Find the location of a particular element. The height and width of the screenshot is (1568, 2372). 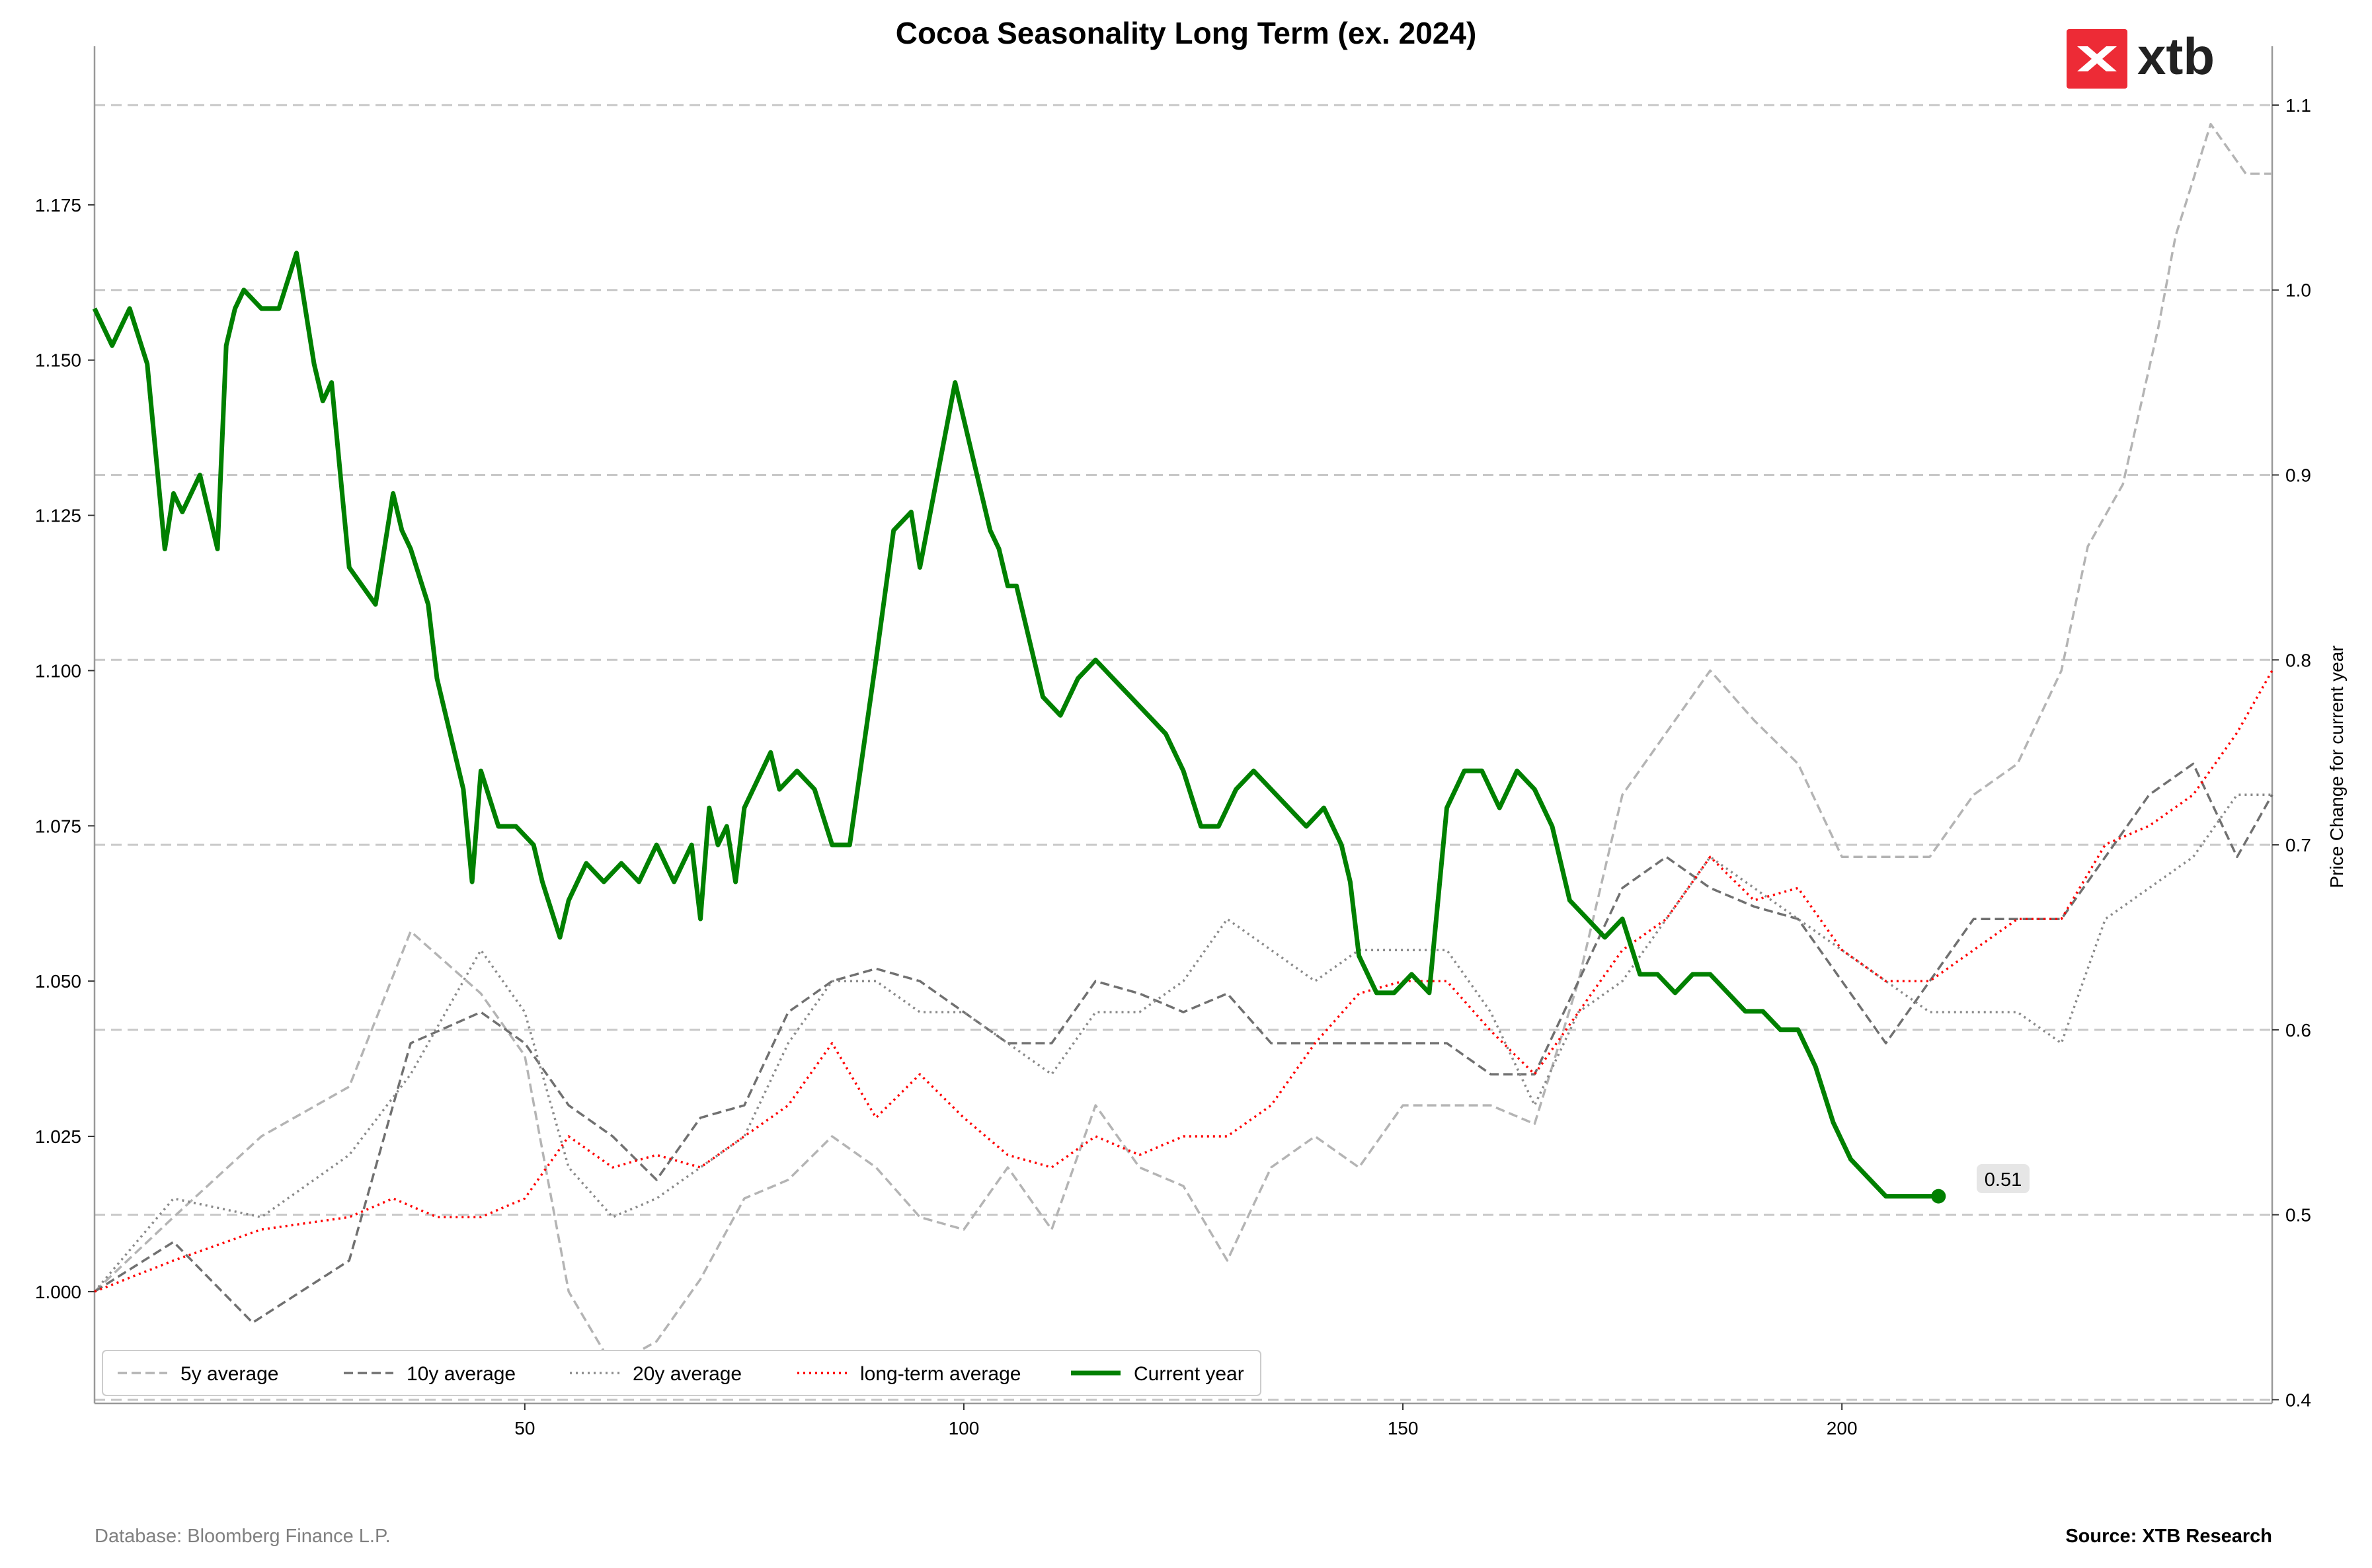

left-tick-label: 1.125 is located at coordinates (58, 516).